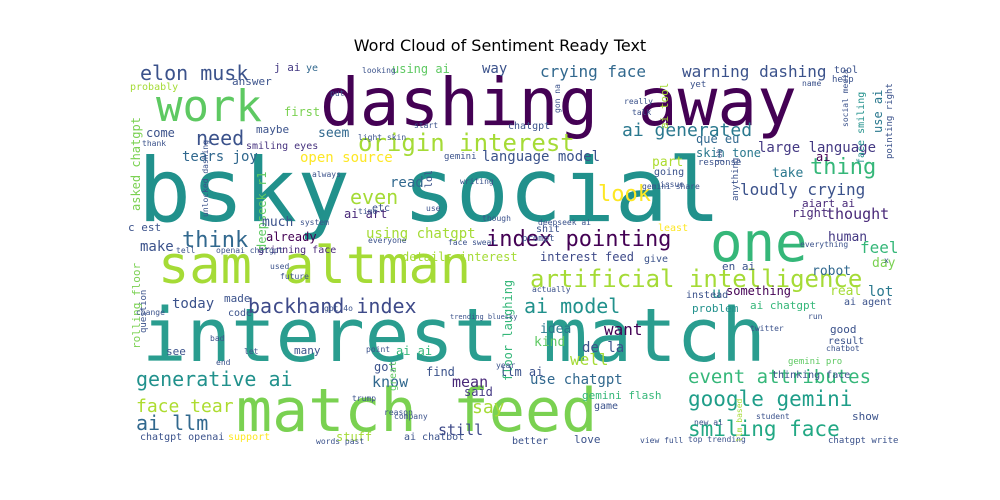  Describe the element at coordinates (878, 111) in the screenshot. I see `word-use-ai: use ai` at that location.